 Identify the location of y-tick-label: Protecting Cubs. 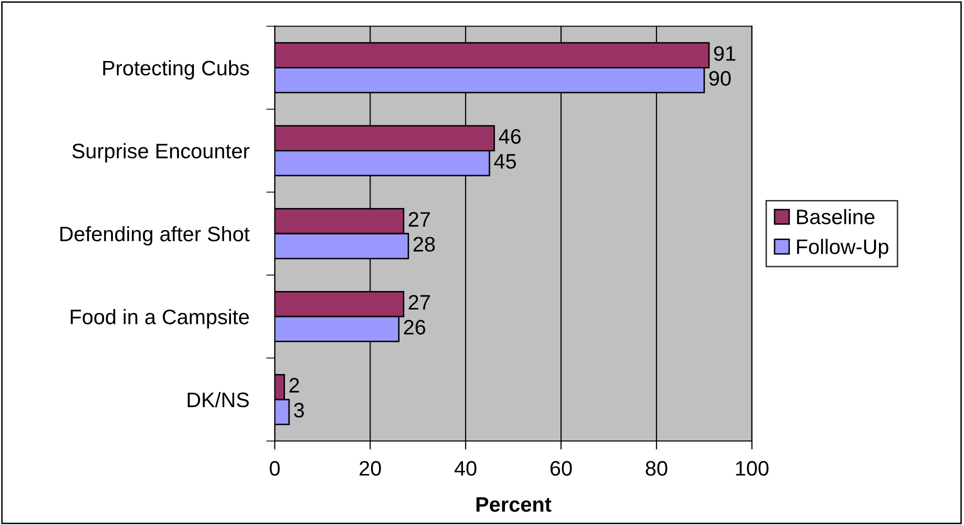
(176, 70).